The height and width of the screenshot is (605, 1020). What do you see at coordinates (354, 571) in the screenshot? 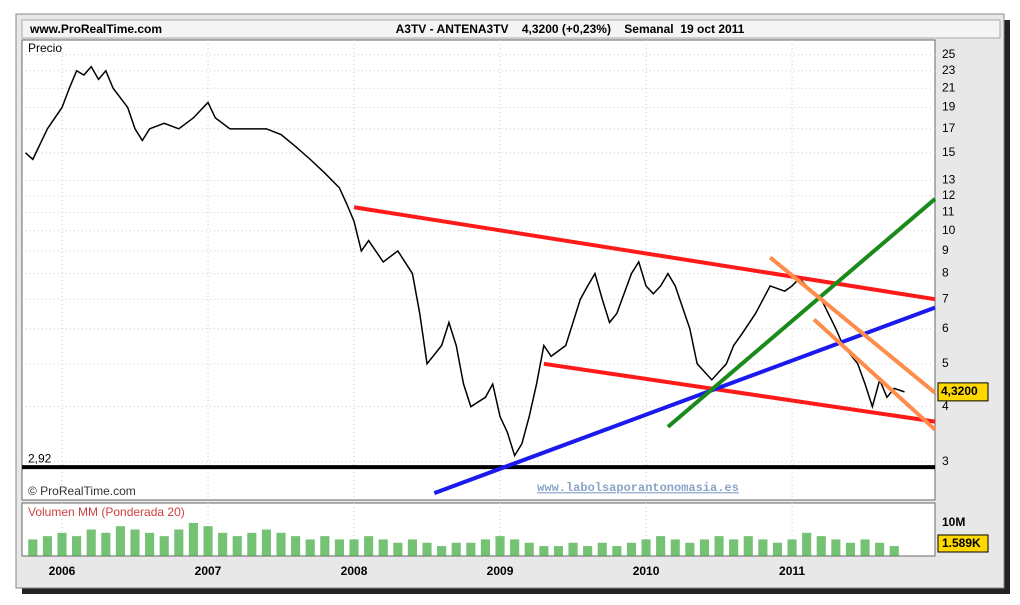
I see `x-tick-label: 2008` at bounding box center [354, 571].